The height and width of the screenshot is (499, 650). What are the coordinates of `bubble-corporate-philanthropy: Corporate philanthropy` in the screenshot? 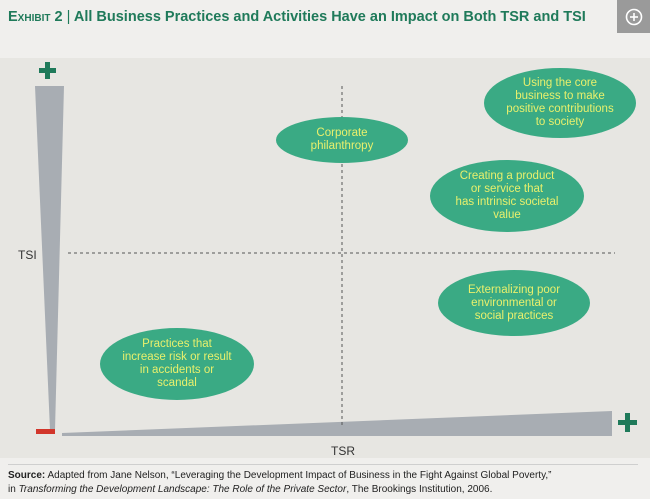 It's located at (342, 140).